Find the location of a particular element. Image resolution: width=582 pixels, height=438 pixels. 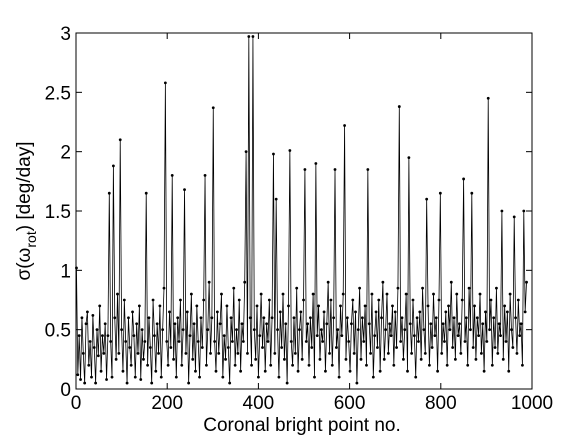

y-tick-label: 2 is located at coordinates (65, 153).